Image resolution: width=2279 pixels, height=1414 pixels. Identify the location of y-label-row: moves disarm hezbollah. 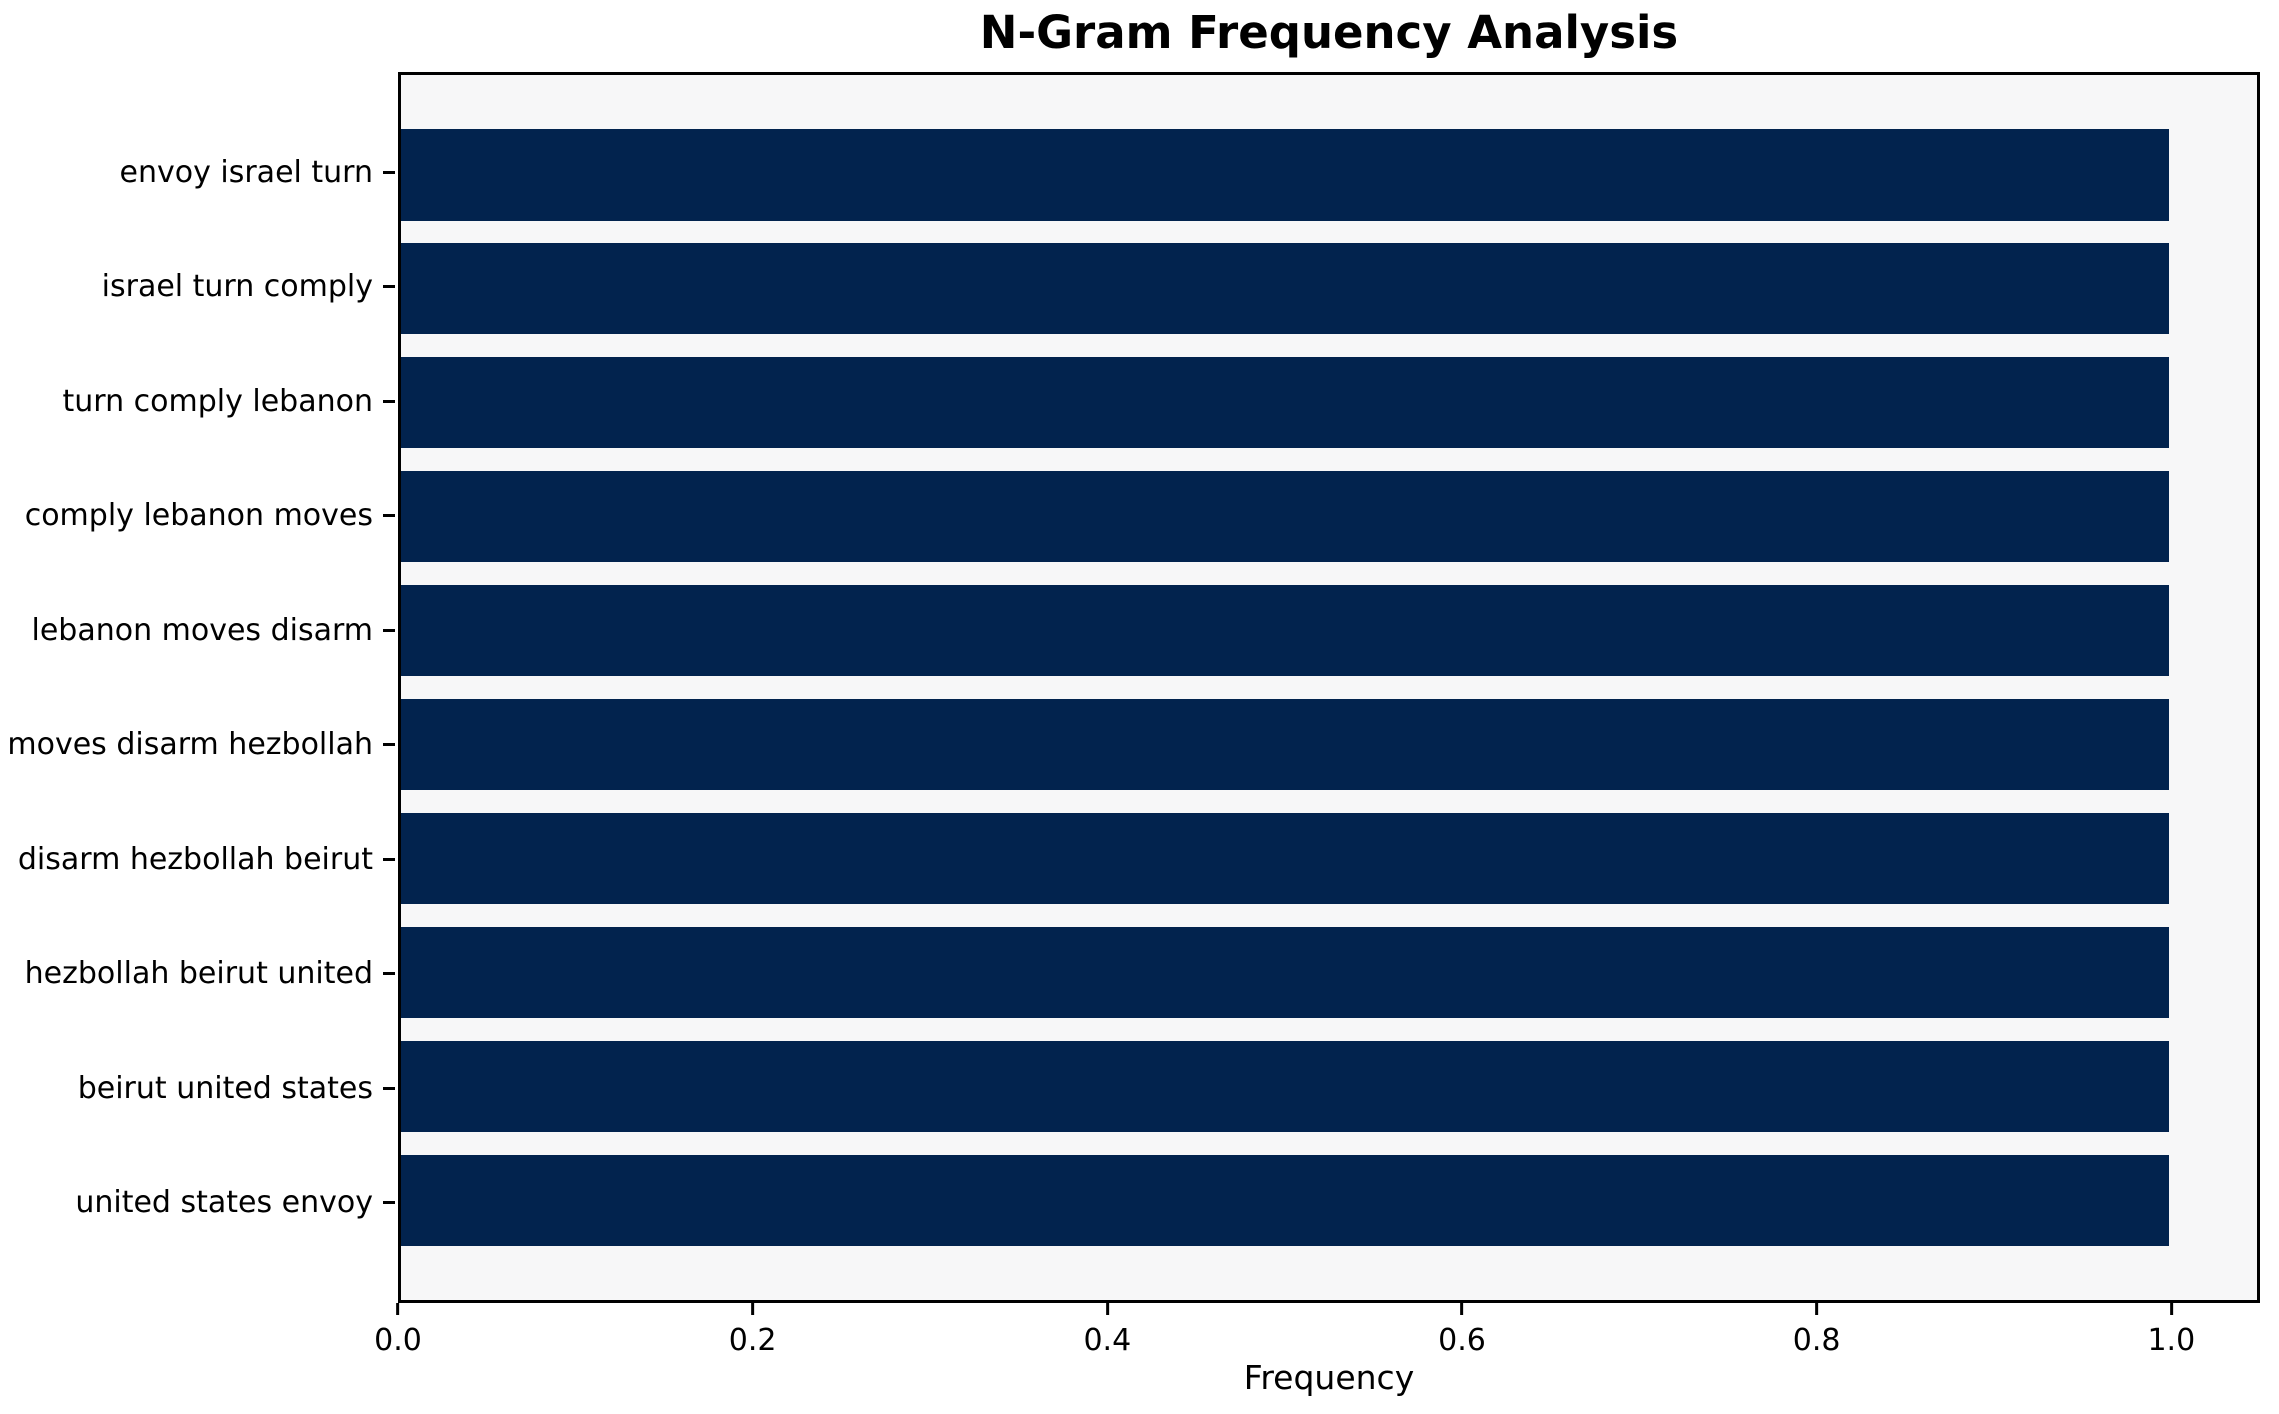
(197, 745).